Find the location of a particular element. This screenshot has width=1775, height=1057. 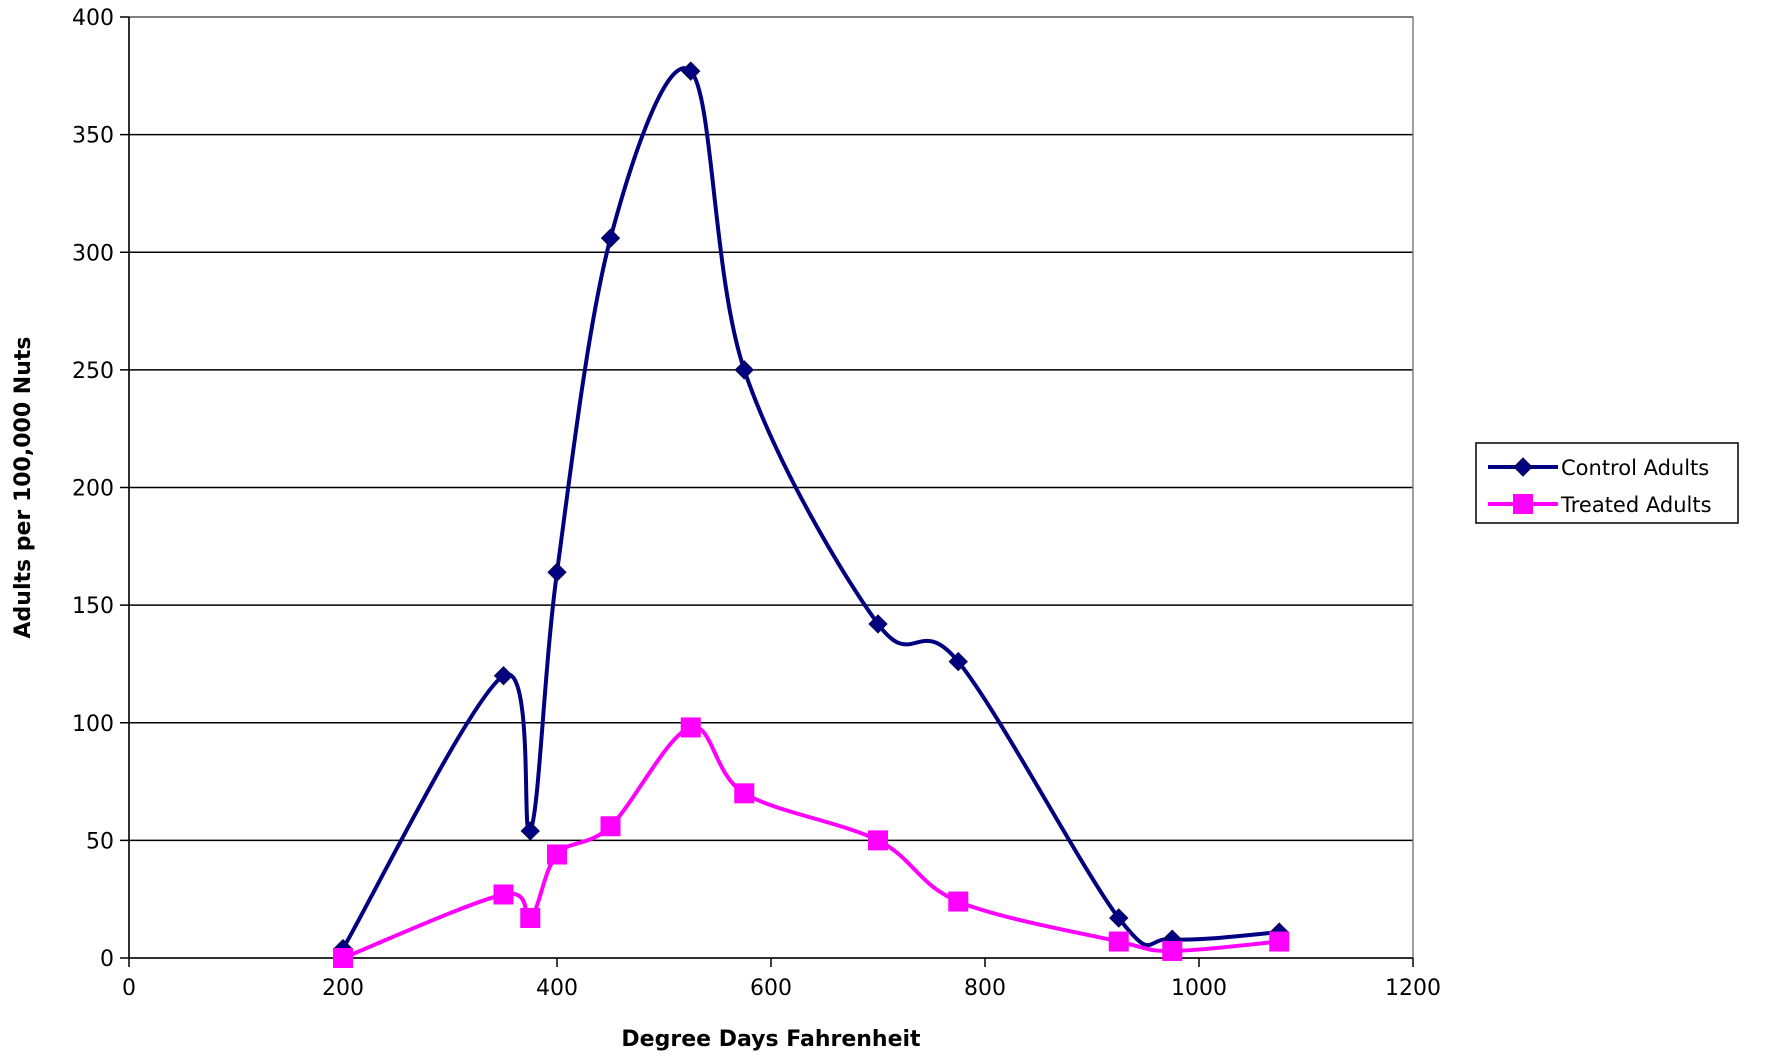

legend: Control Adults Treated Adults is located at coordinates (1607, 483).